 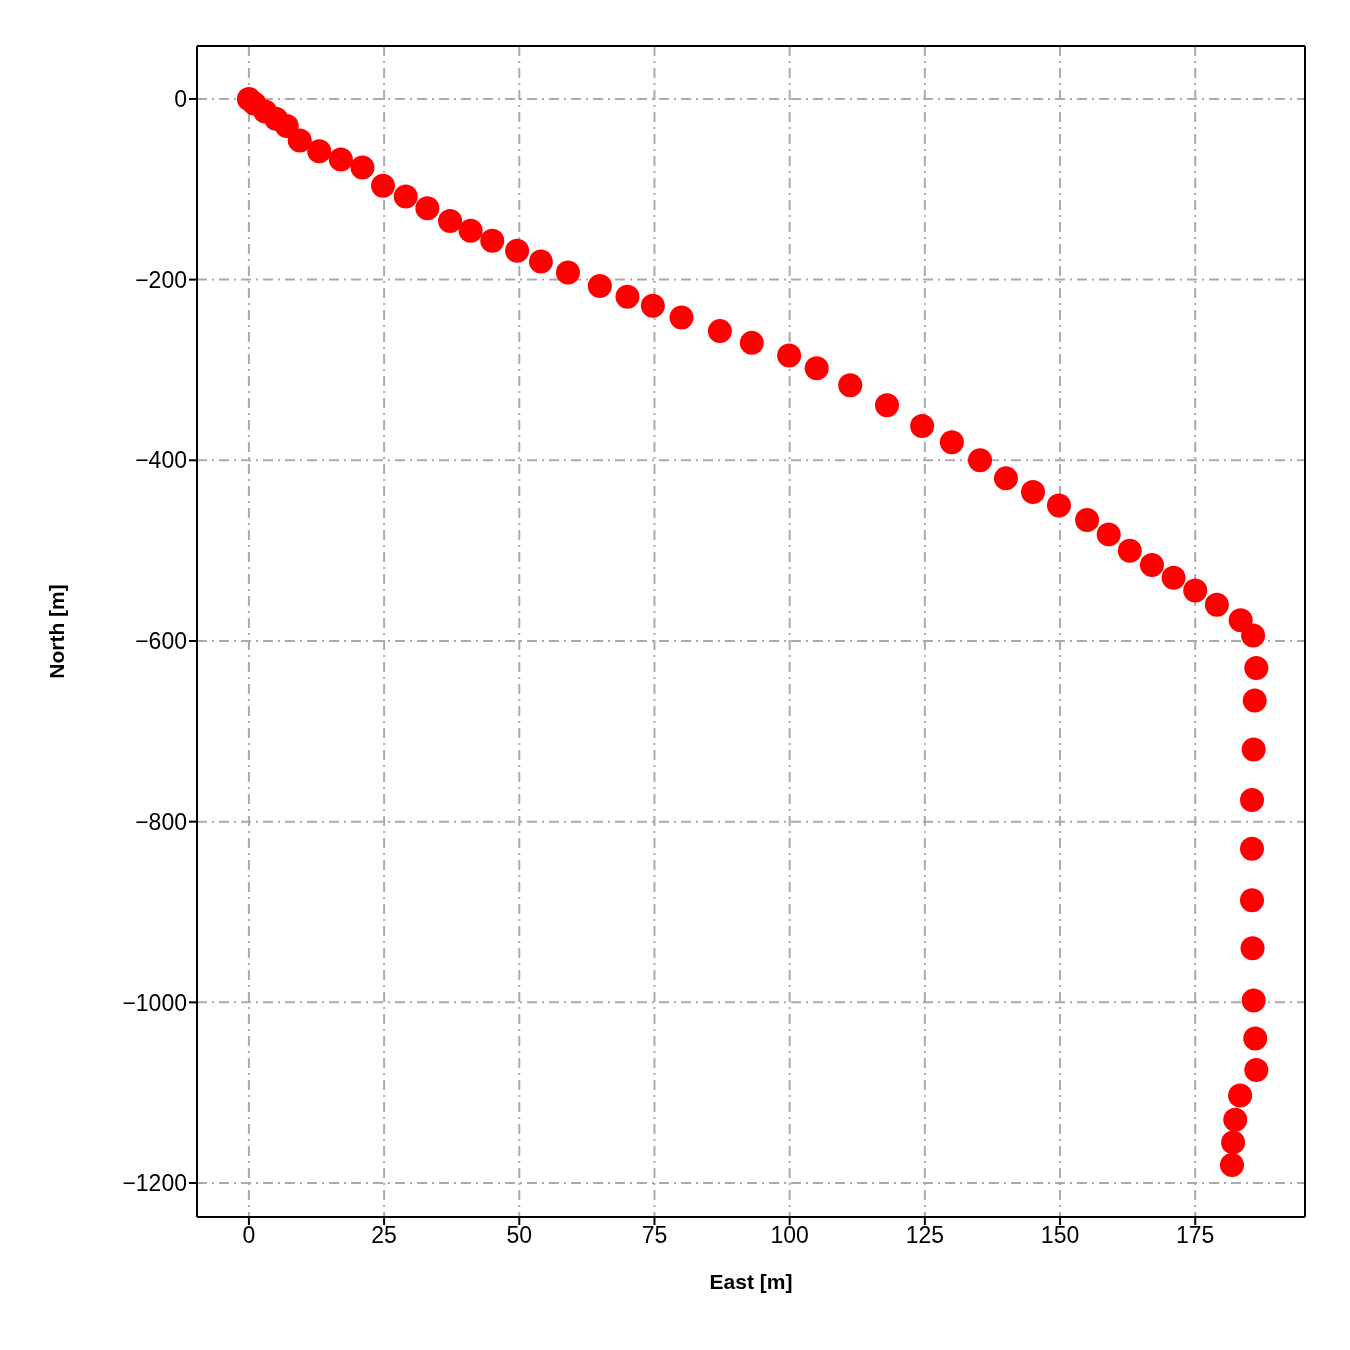 I want to click on x-tick-label: 75, so click(x=654, y=1235).